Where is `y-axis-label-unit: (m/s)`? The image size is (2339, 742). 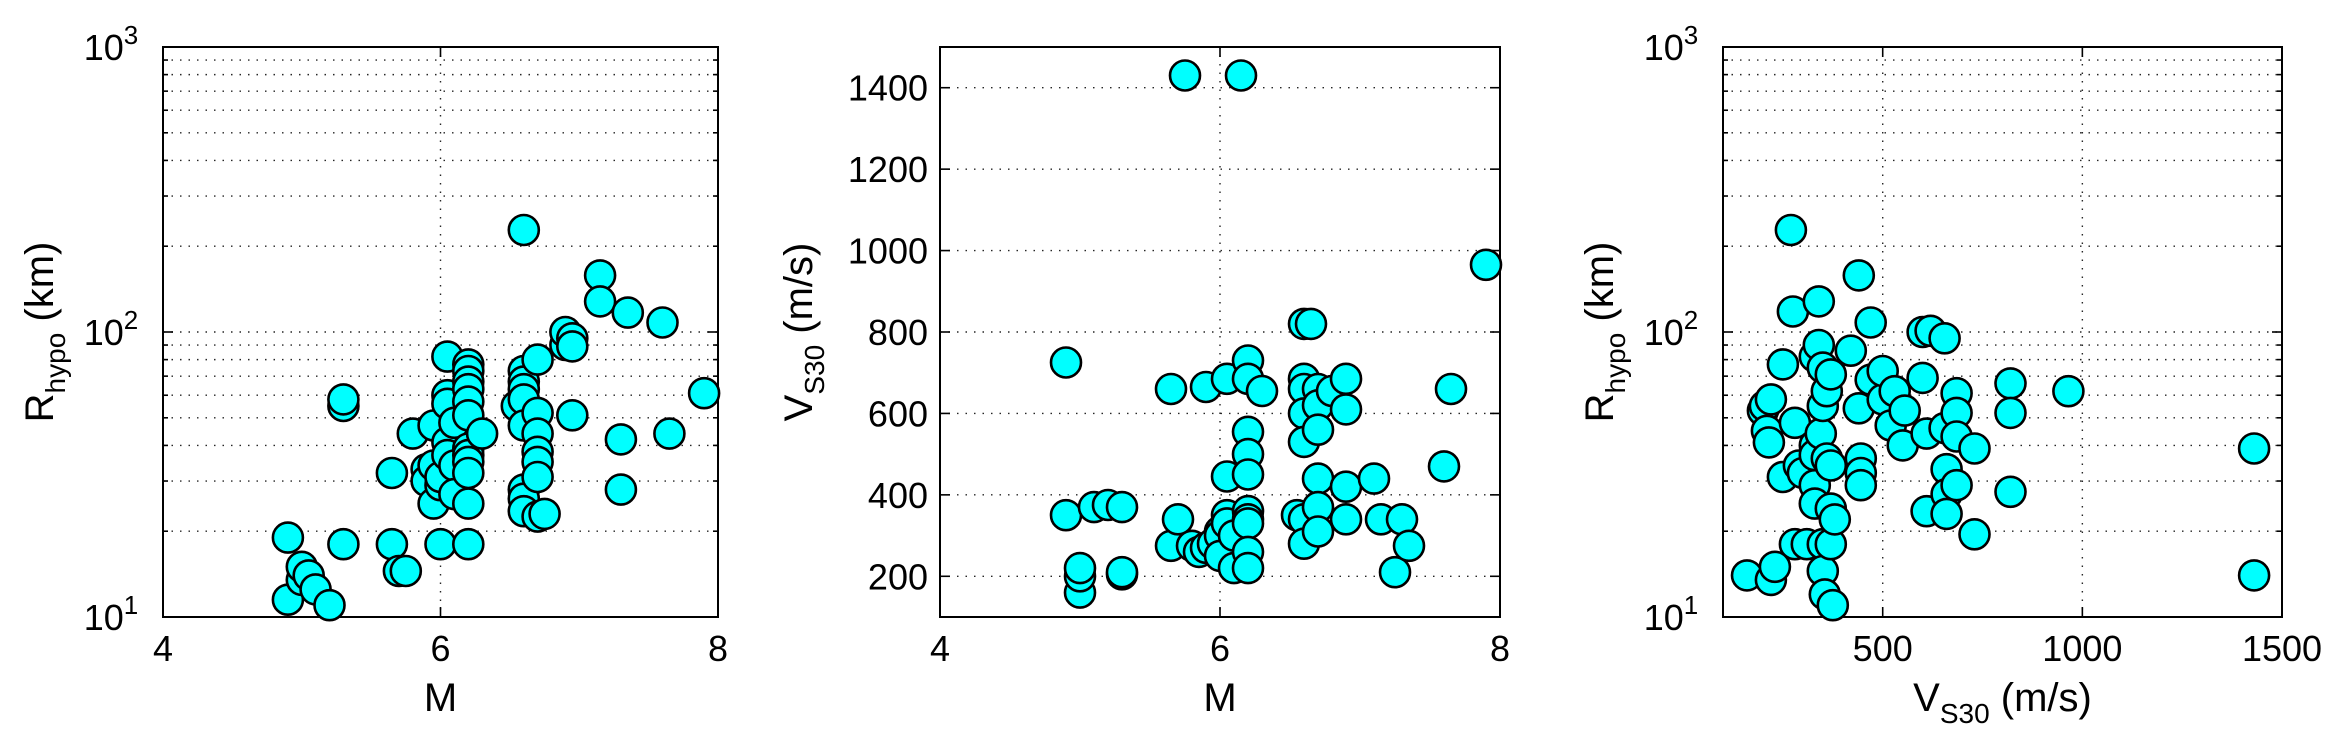 y-axis-label-unit: (m/s) is located at coordinates (799, 294).